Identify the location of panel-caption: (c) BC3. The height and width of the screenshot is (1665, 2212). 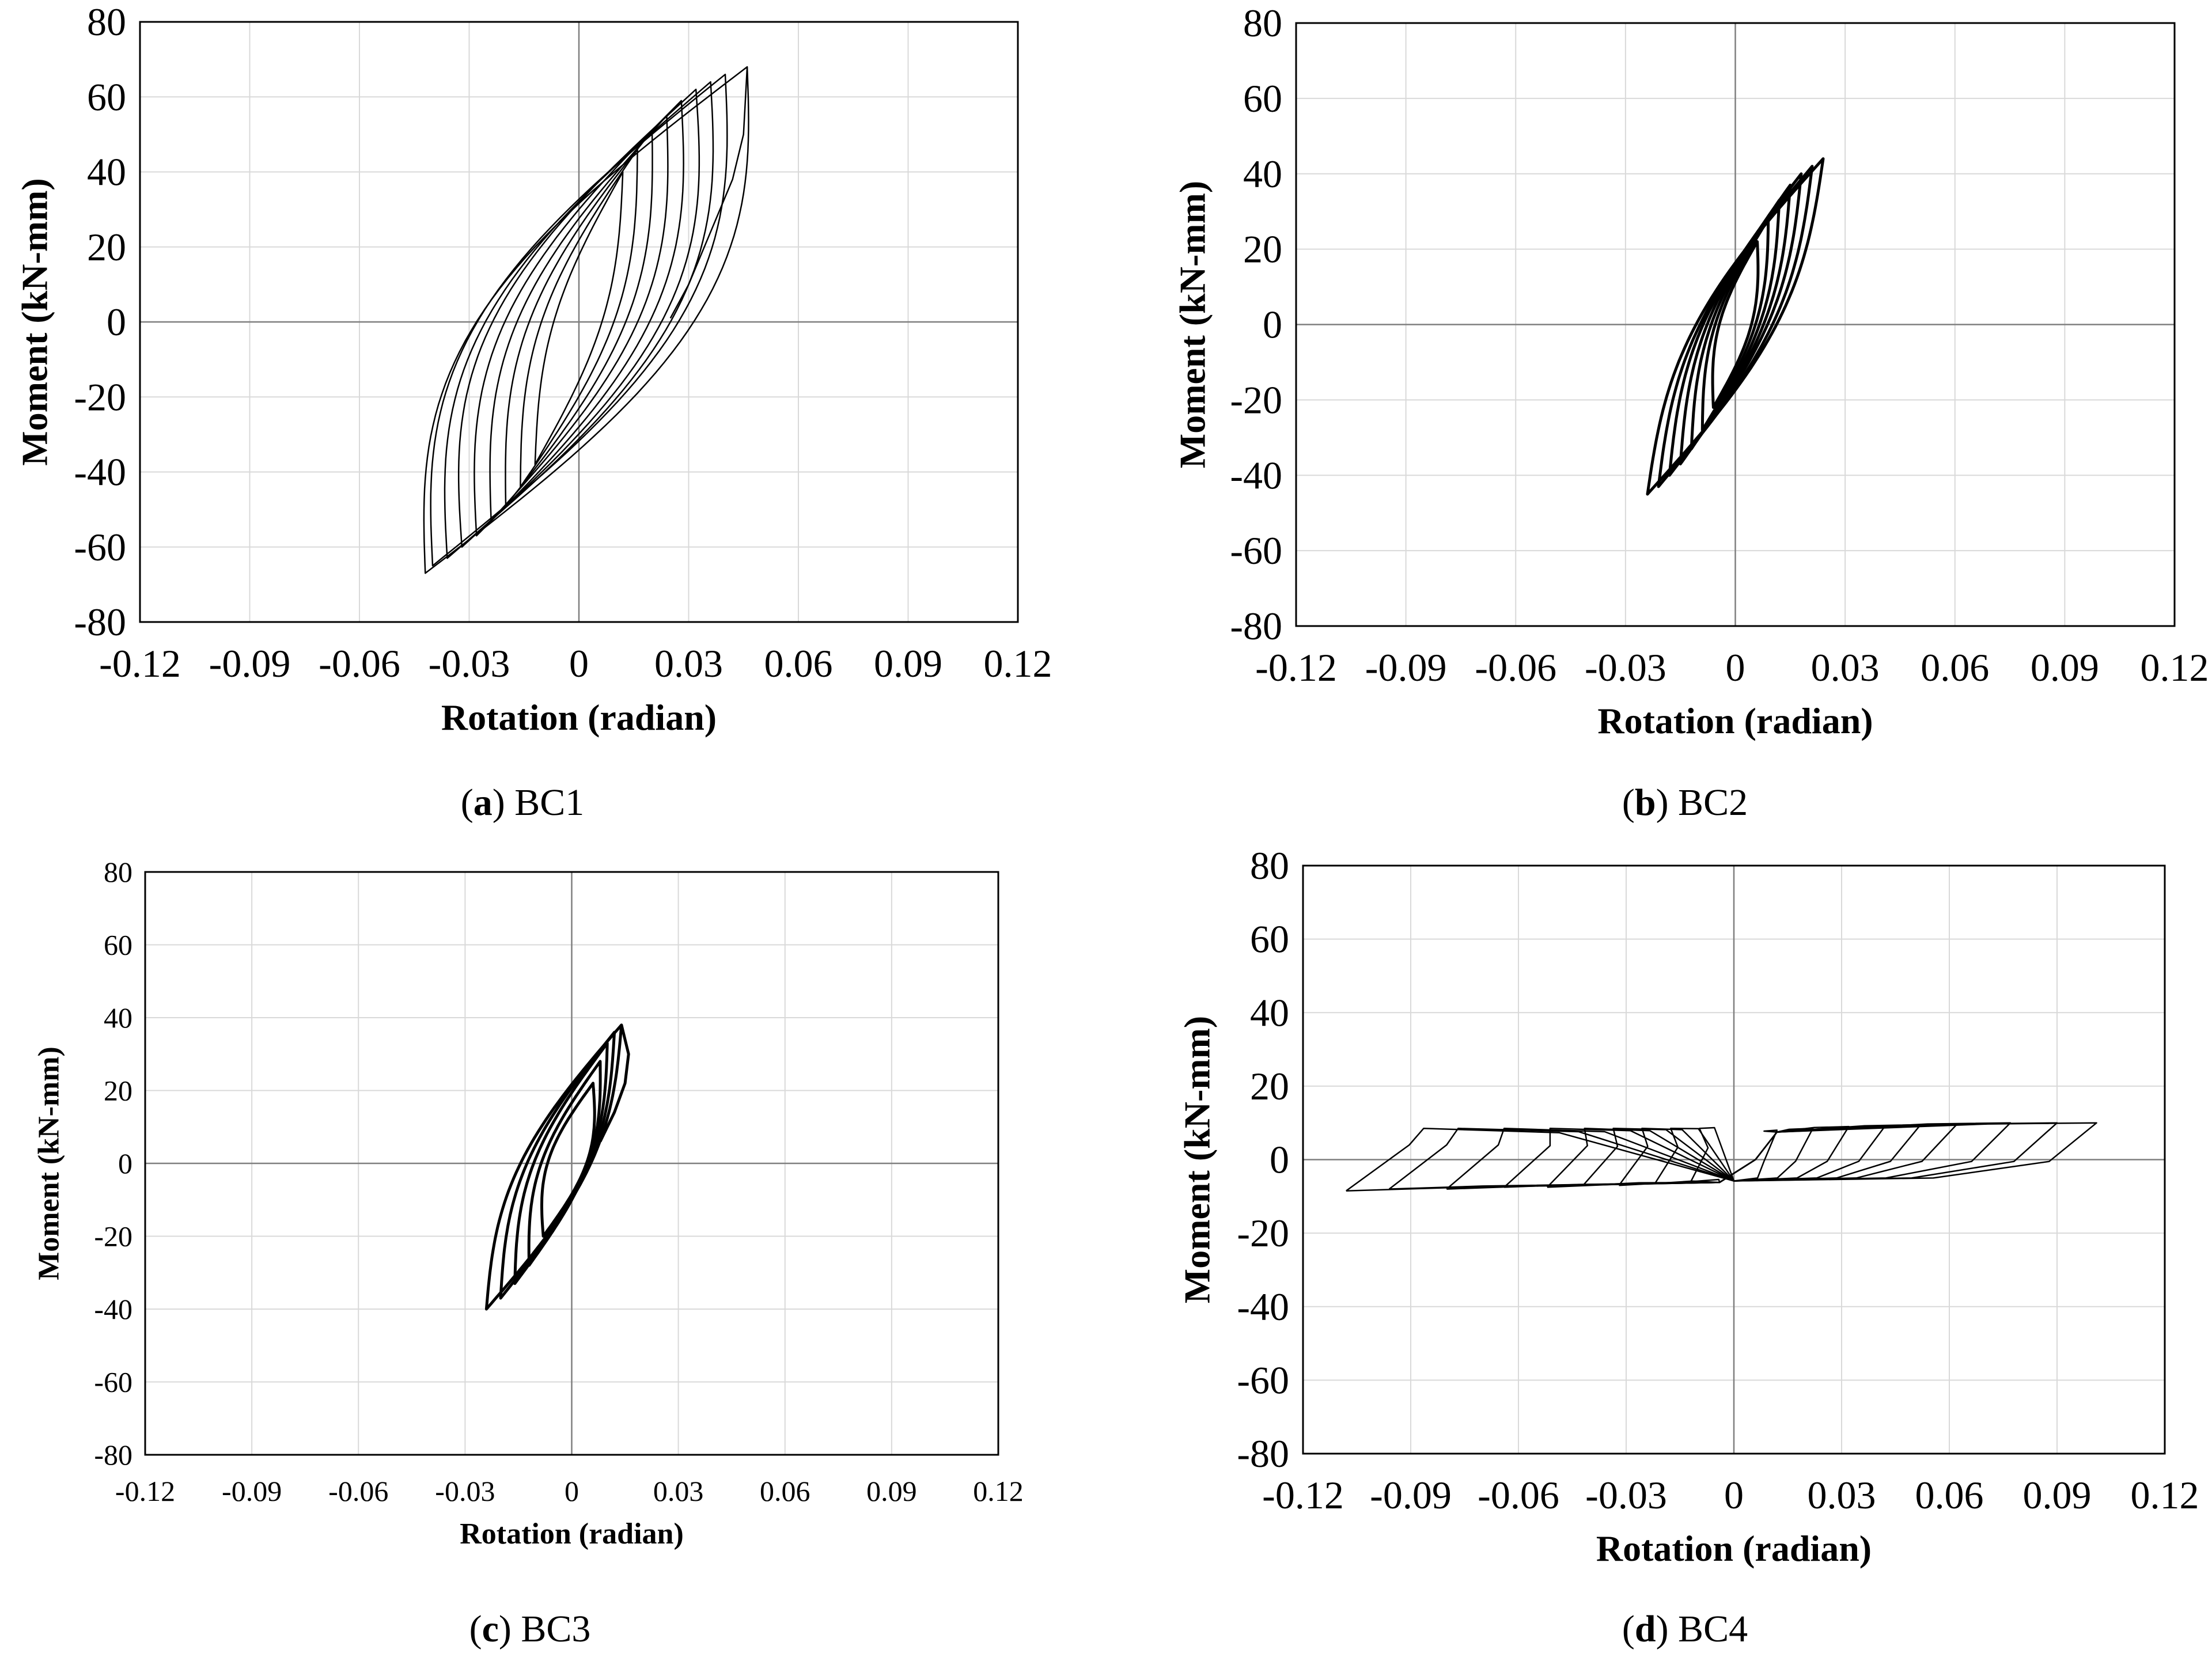
(530, 1629).